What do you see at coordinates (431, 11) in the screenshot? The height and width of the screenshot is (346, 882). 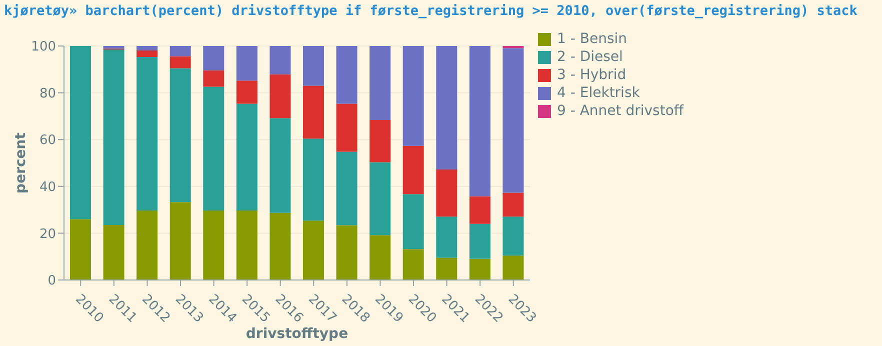 I see `chart-title: kjøretøy» barchart(percent) drivstofftype if første_registrering >= 2010, over(første_registrering) stack` at bounding box center [431, 11].